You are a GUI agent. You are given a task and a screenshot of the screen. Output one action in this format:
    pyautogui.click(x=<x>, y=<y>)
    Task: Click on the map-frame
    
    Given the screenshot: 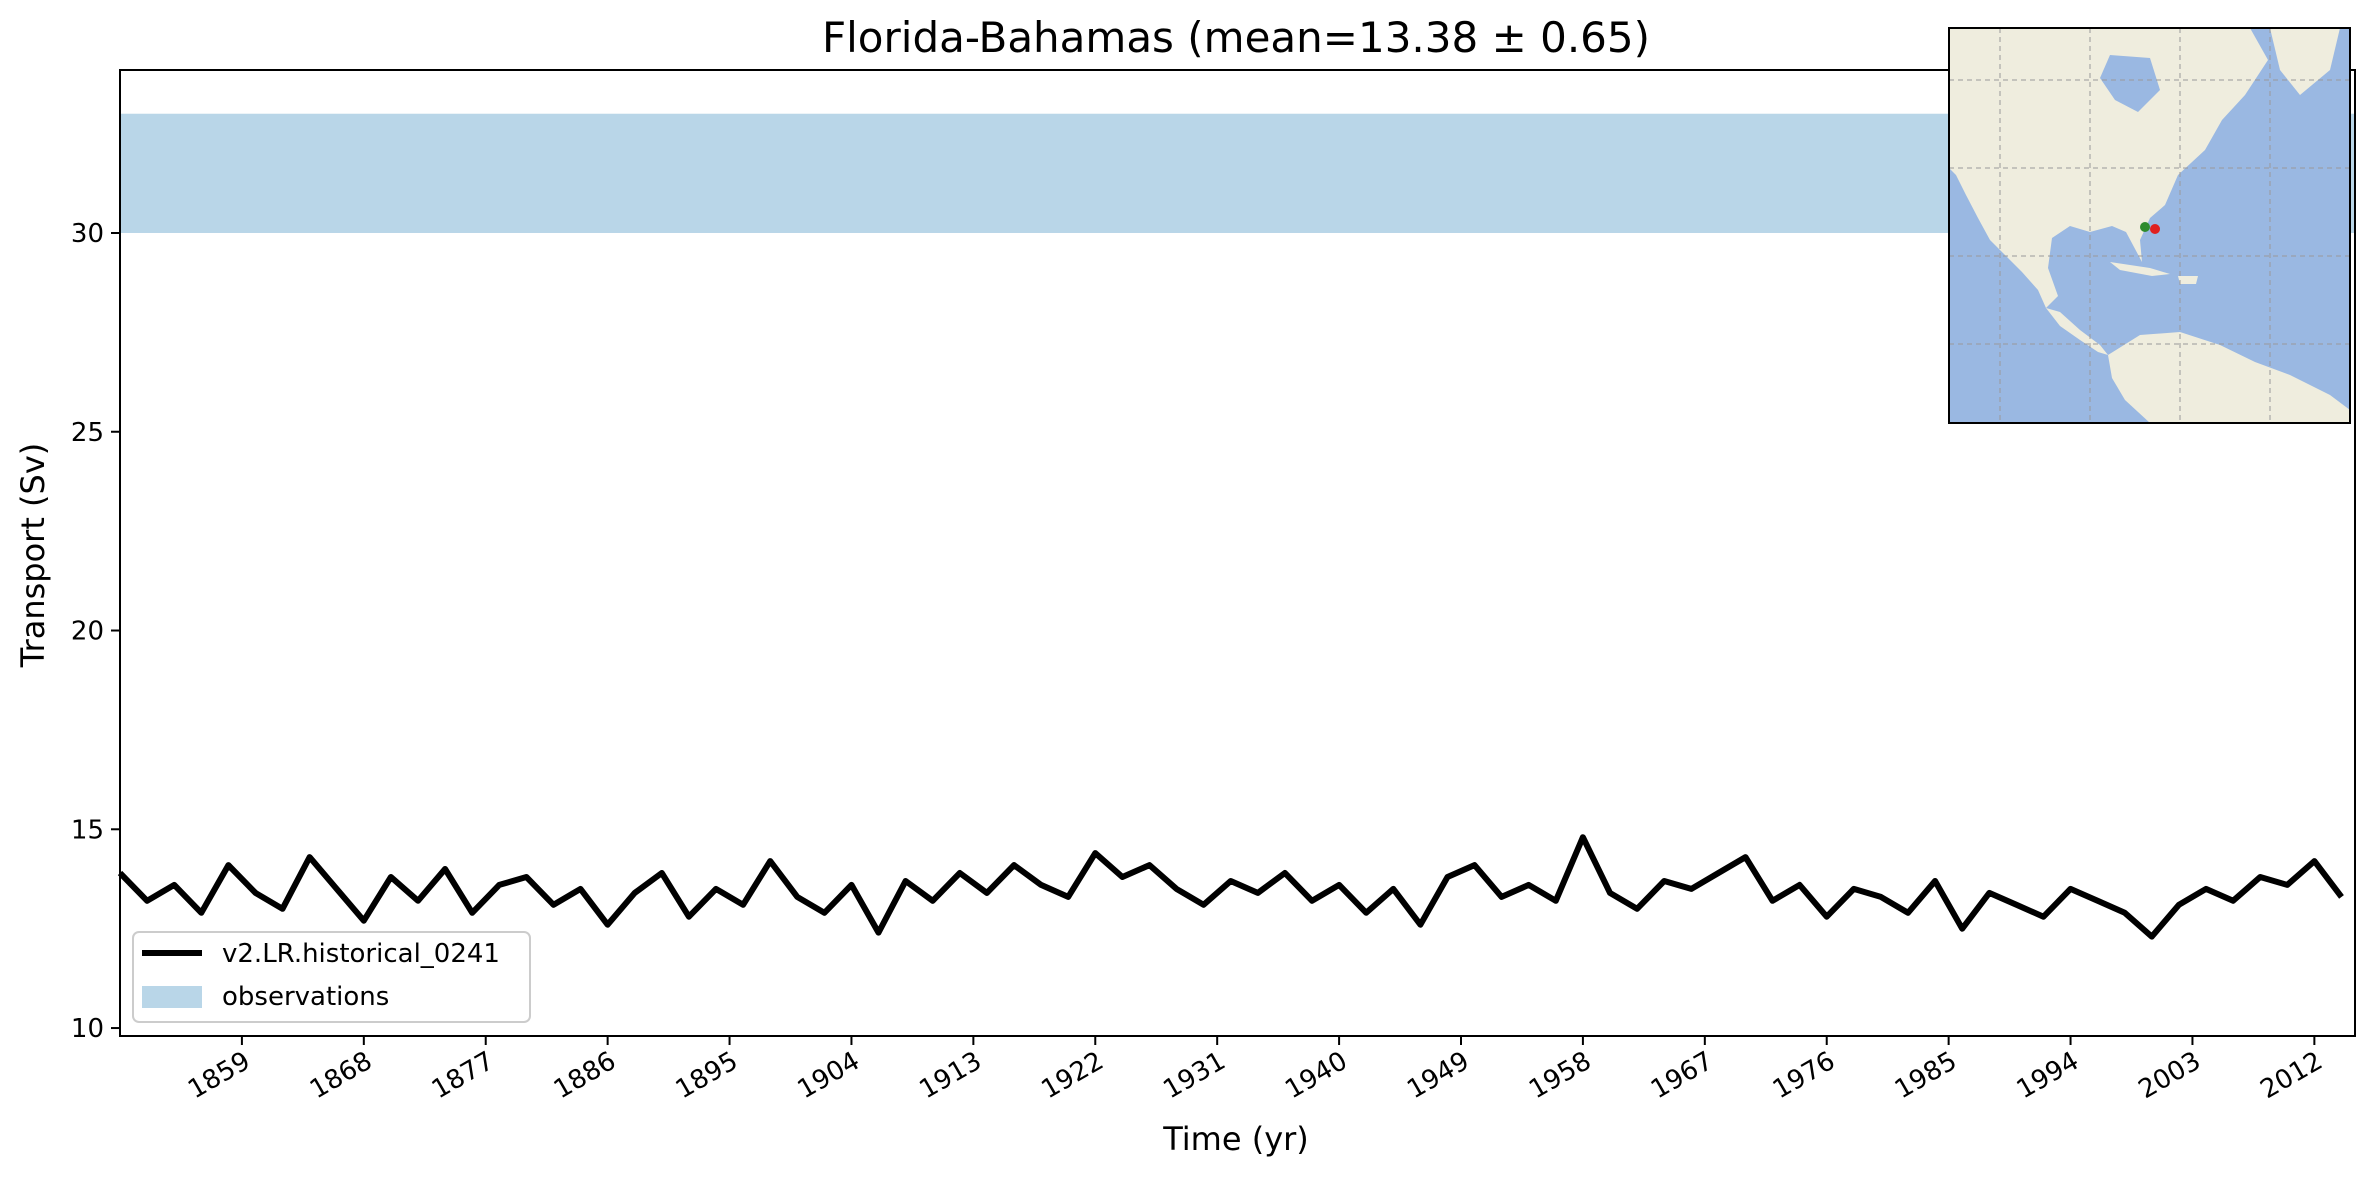 What is the action you would take?
    pyautogui.click(x=2149, y=225)
    